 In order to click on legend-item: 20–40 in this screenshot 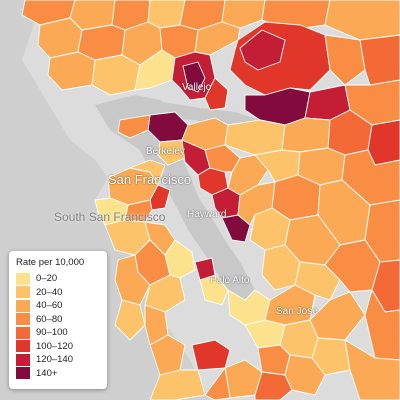, I will do `click(58, 293)`.